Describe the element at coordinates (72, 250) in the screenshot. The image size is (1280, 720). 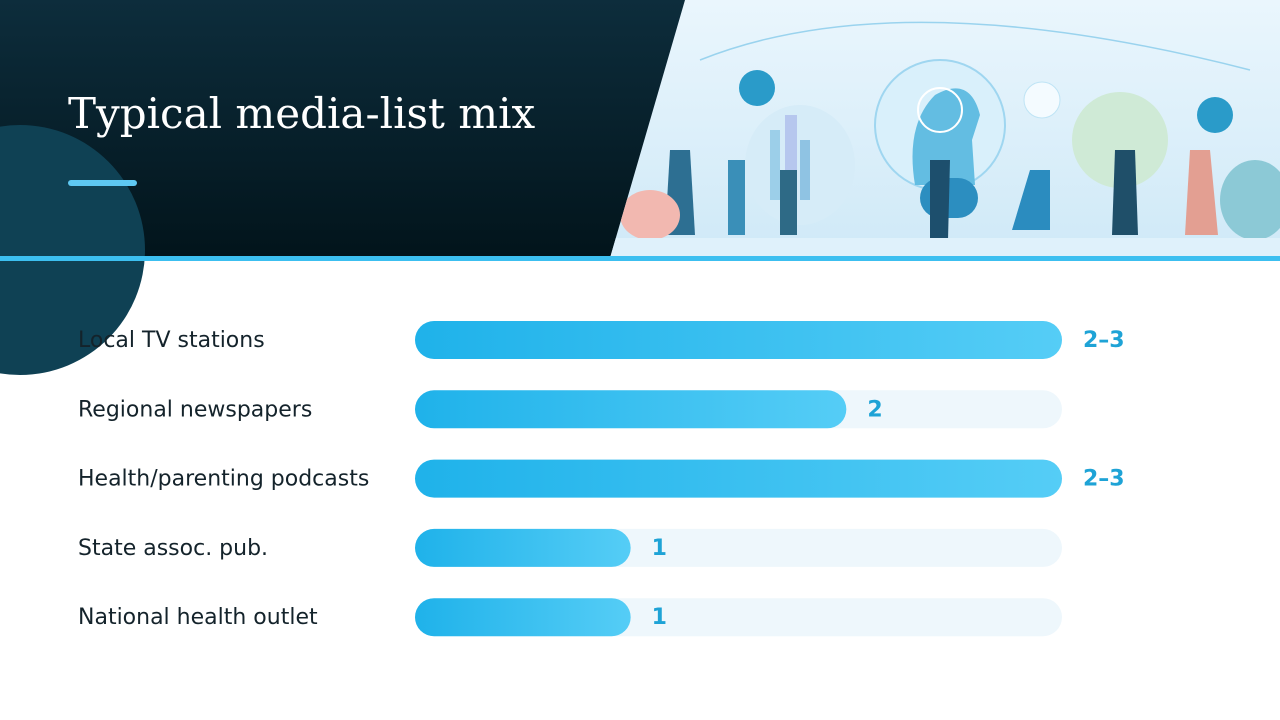
I see `header-circle` at that location.